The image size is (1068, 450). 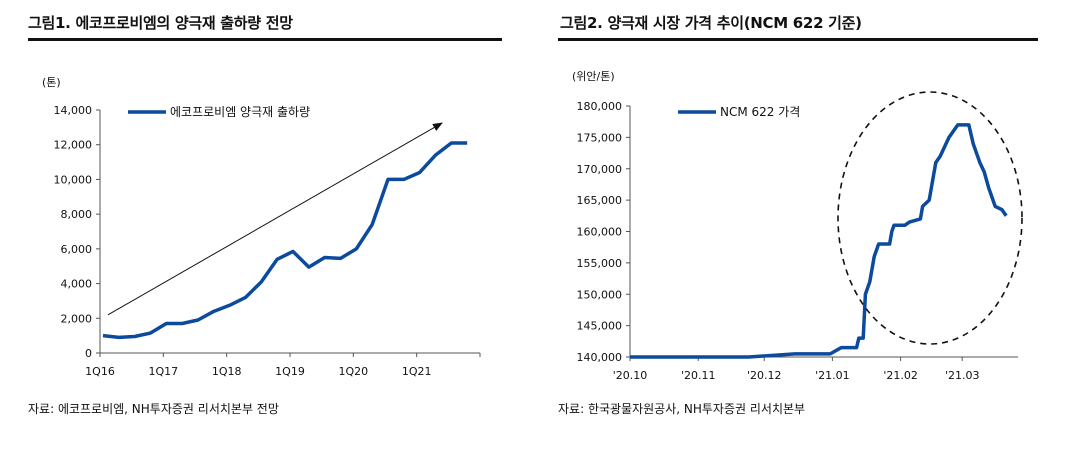 I want to click on figure2-y-tick-label: 160,000, so click(x=600, y=232).